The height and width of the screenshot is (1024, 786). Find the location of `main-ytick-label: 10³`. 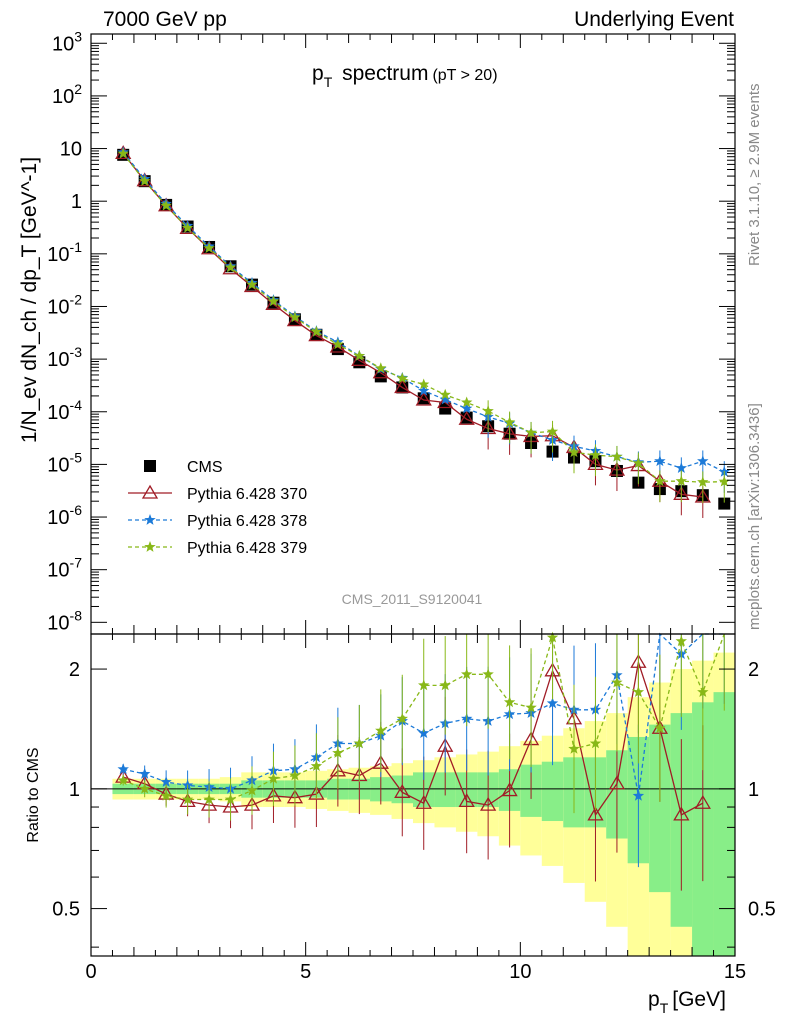

main-ytick-label: 10³ is located at coordinates (67, 41).